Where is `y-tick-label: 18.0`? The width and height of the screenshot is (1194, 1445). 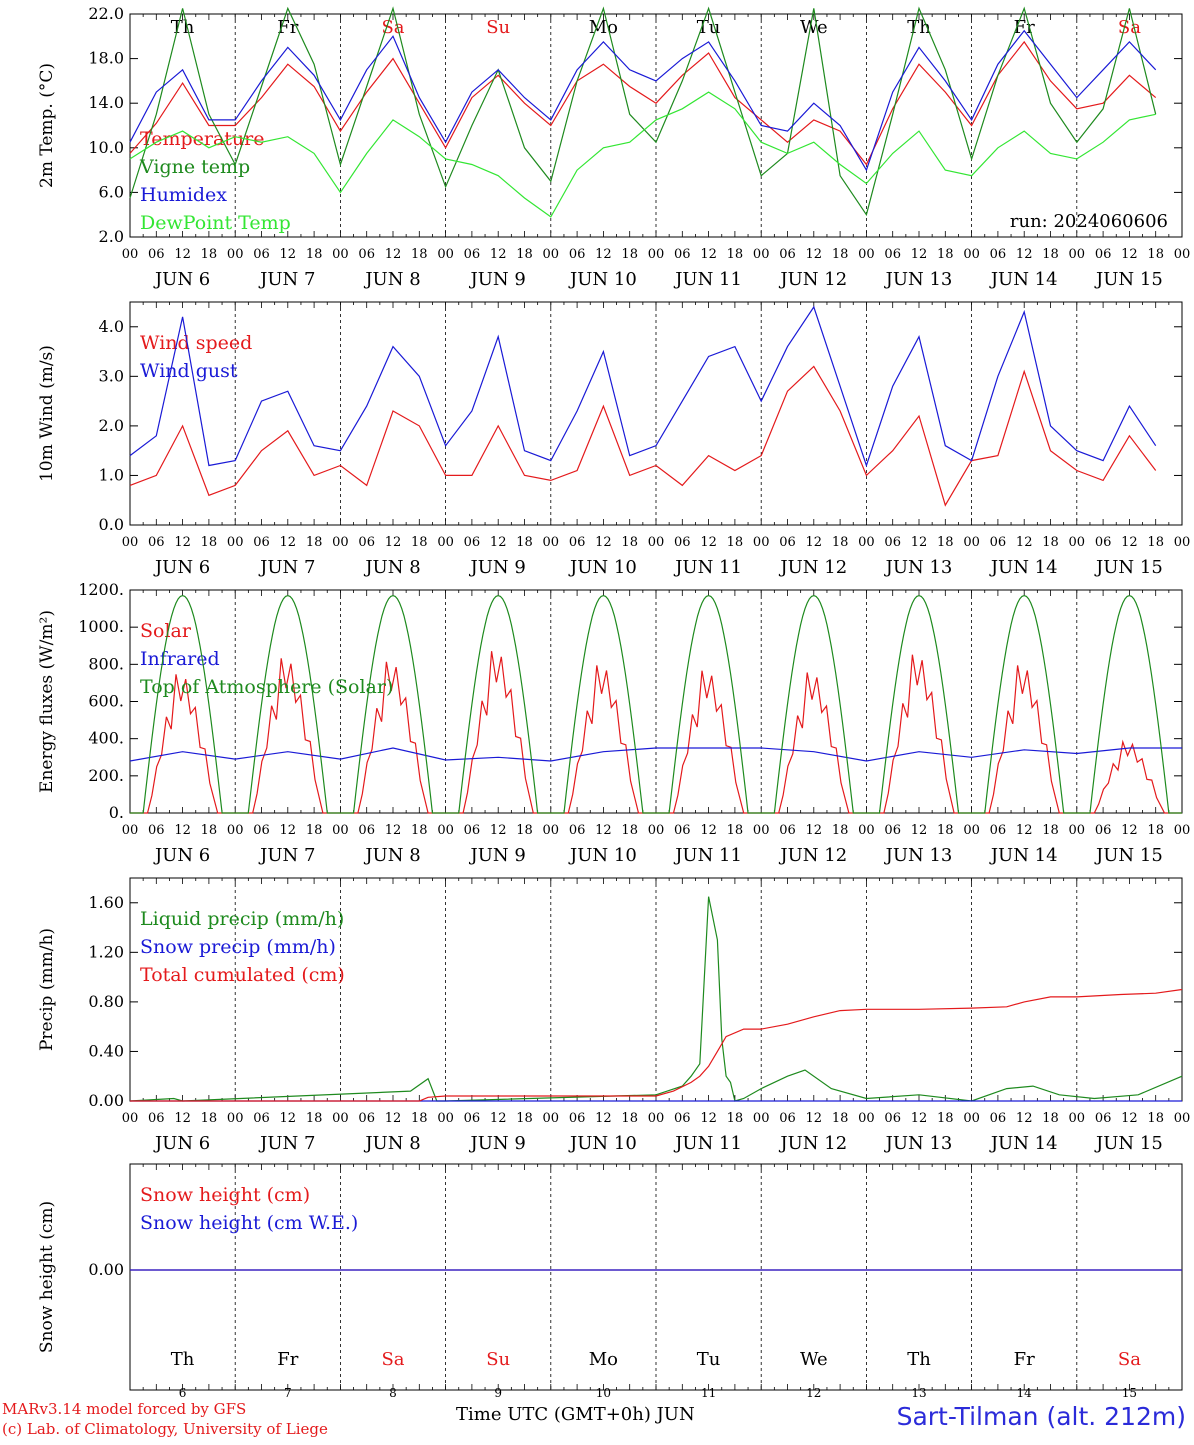 y-tick-label: 18.0 is located at coordinates (106, 58).